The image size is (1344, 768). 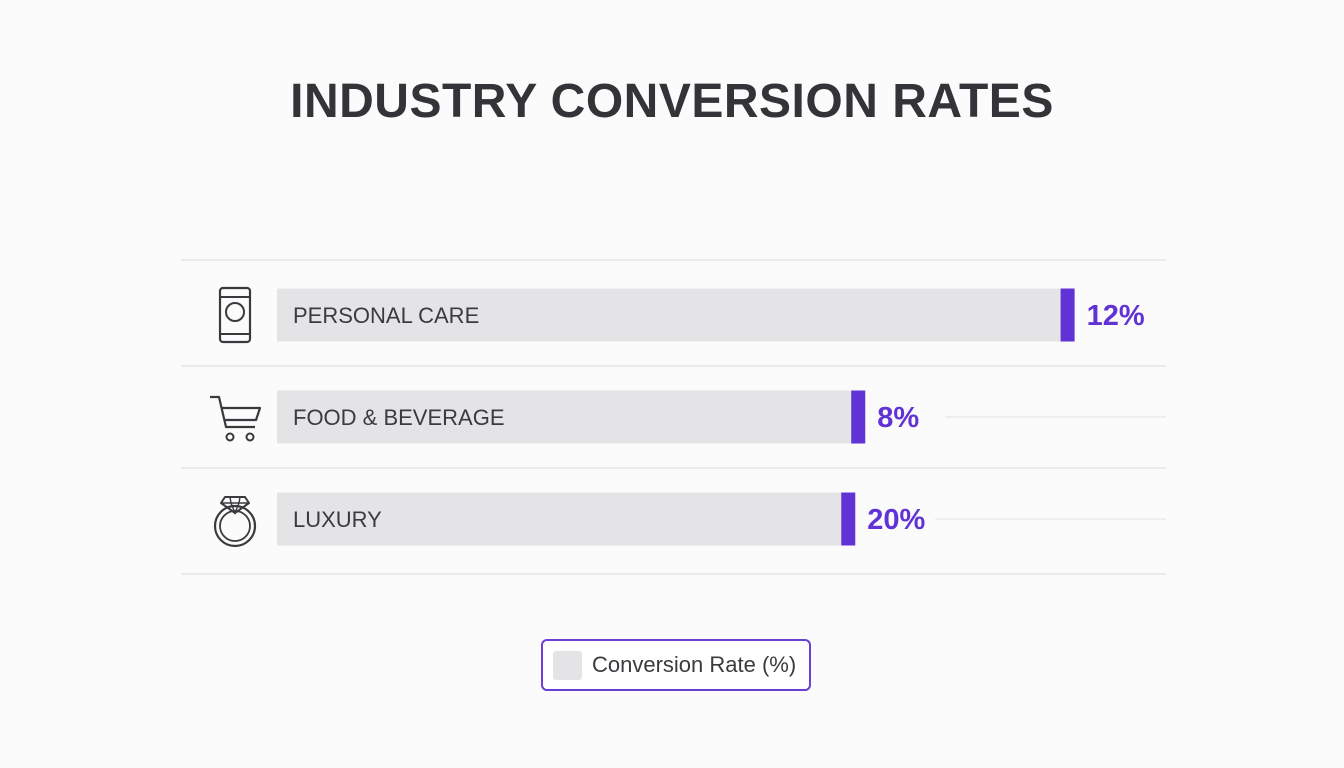 I want to click on cup-icon, so click(x=235, y=315).